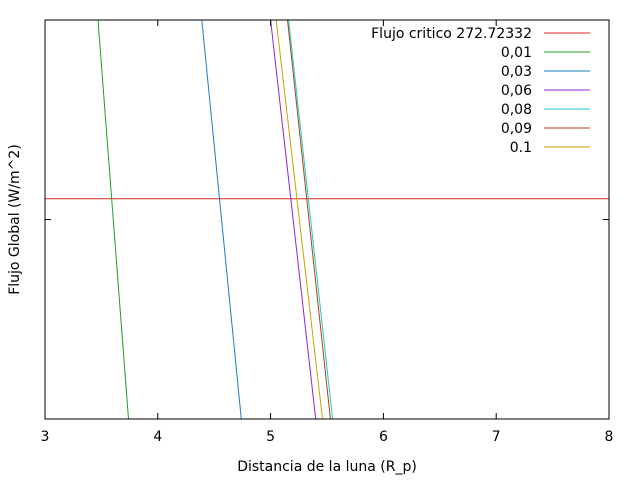  What do you see at coordinates (157, 437) in the screenshot?
I see `x-tick-label: 4` at bounding box center [157, 437].